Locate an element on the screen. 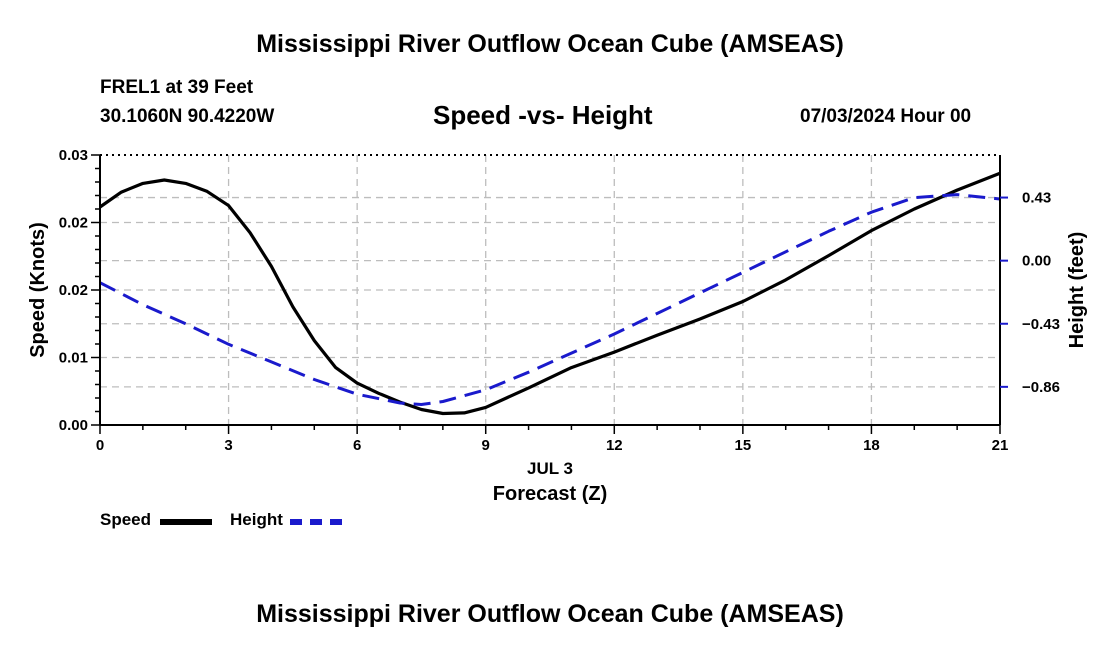 The height and width of the screenshot is (650, 1100). chart-subtitle: Speed -vs- Height is located at coordinates (543, 115).